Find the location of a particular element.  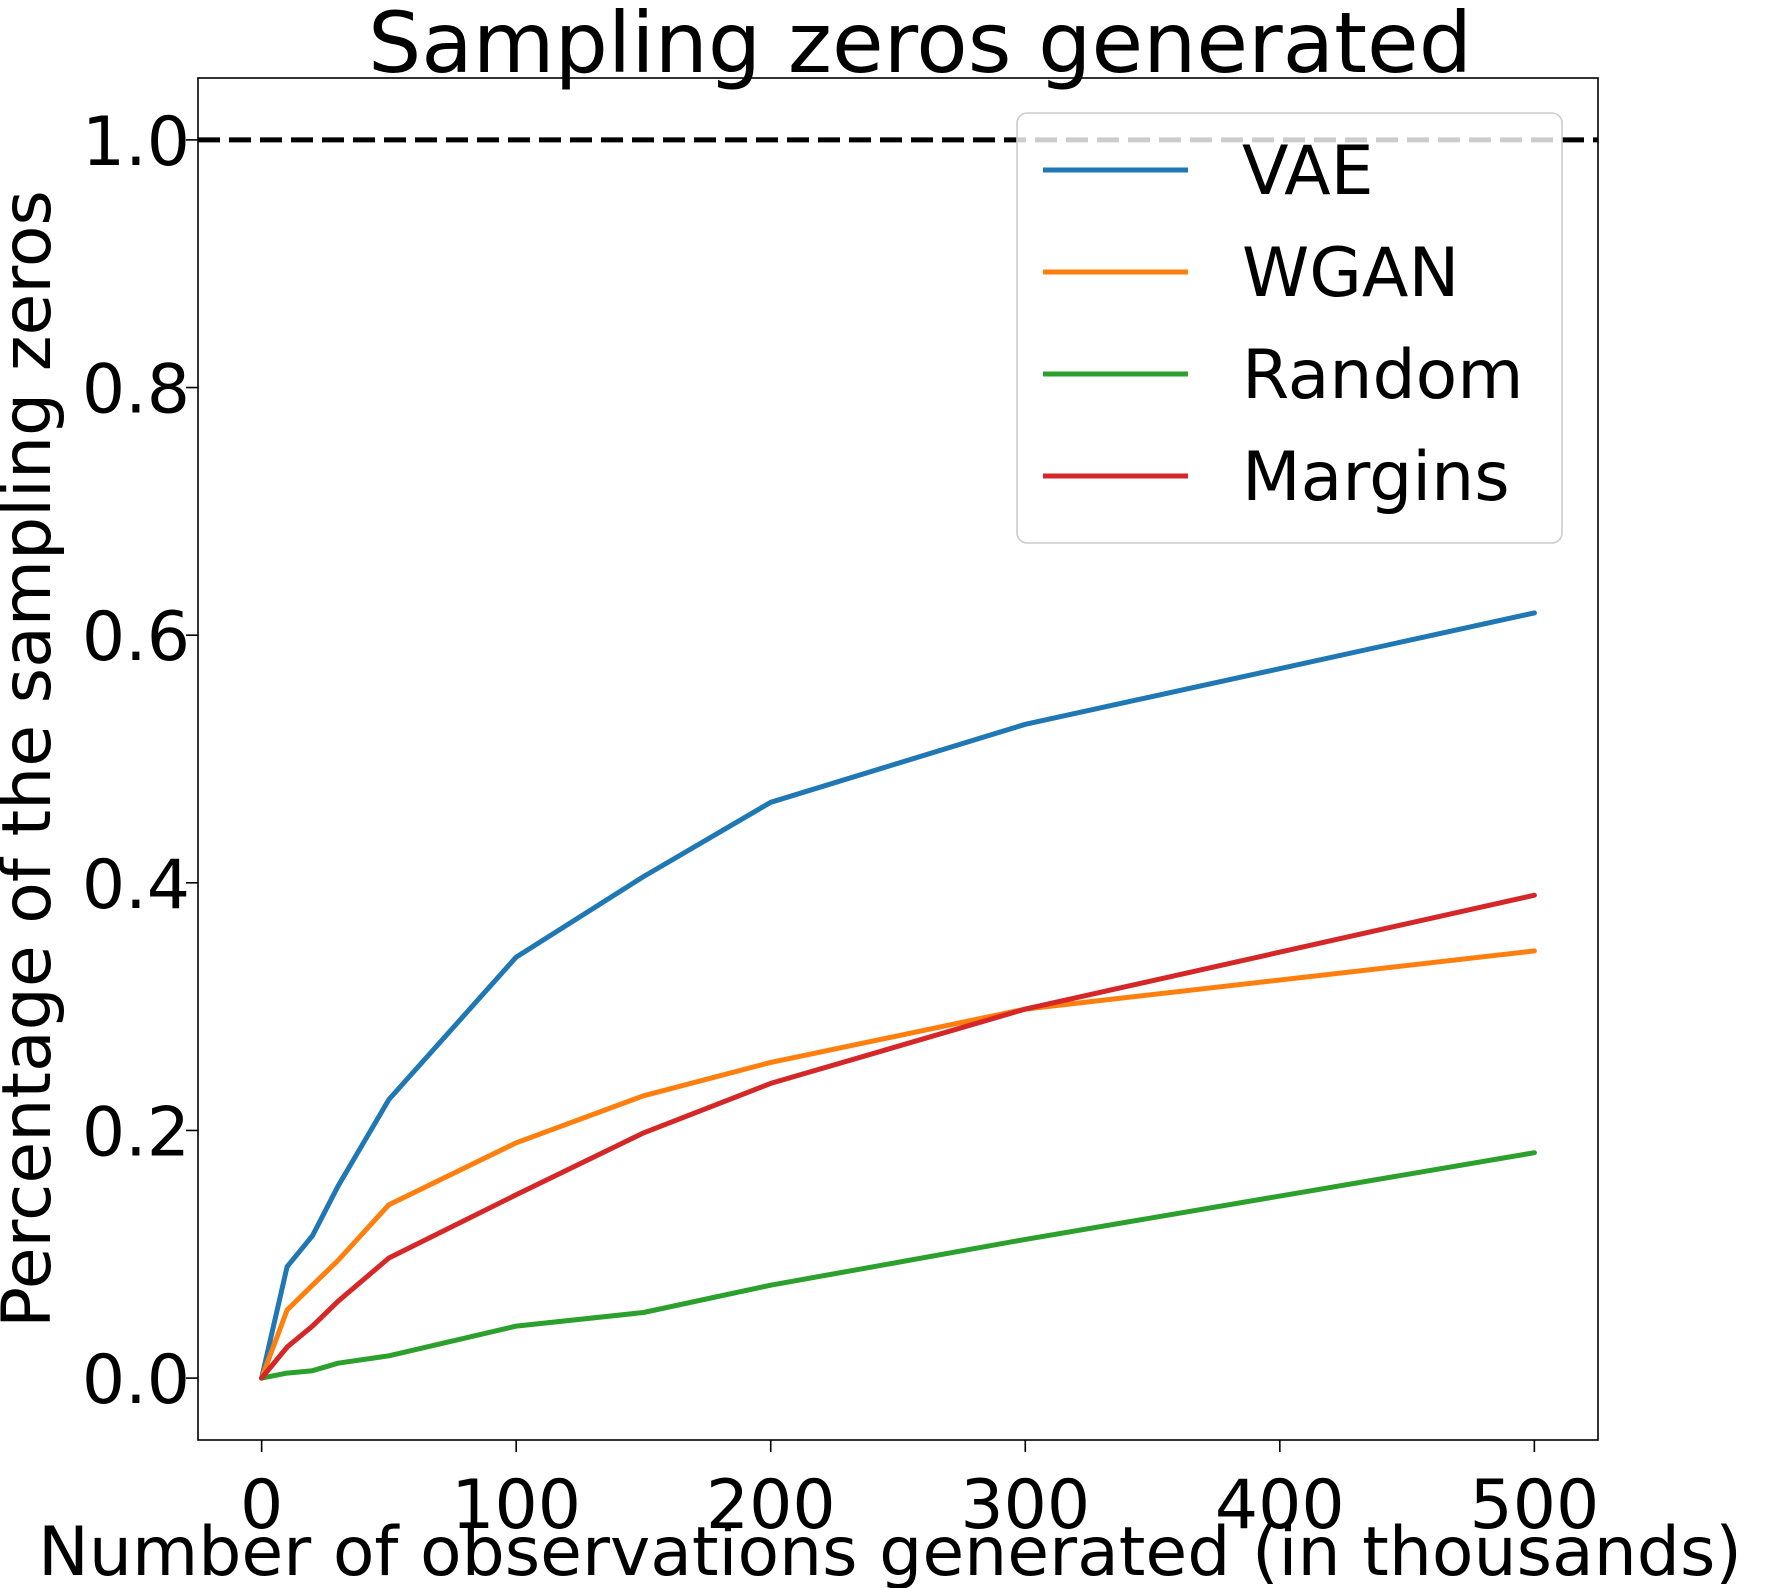

legend-box is located at coordinates (1289, 328).